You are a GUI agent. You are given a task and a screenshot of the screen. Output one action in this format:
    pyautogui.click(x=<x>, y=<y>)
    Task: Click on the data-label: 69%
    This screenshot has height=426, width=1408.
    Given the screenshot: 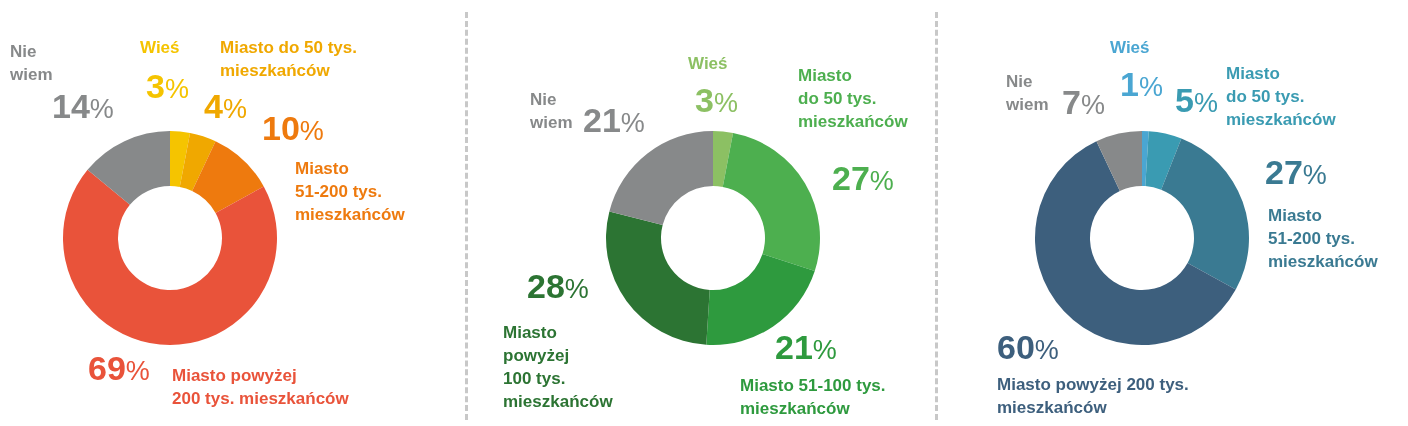 What is the action you would take?
    pyautogui.click(x=119, y=368)
    